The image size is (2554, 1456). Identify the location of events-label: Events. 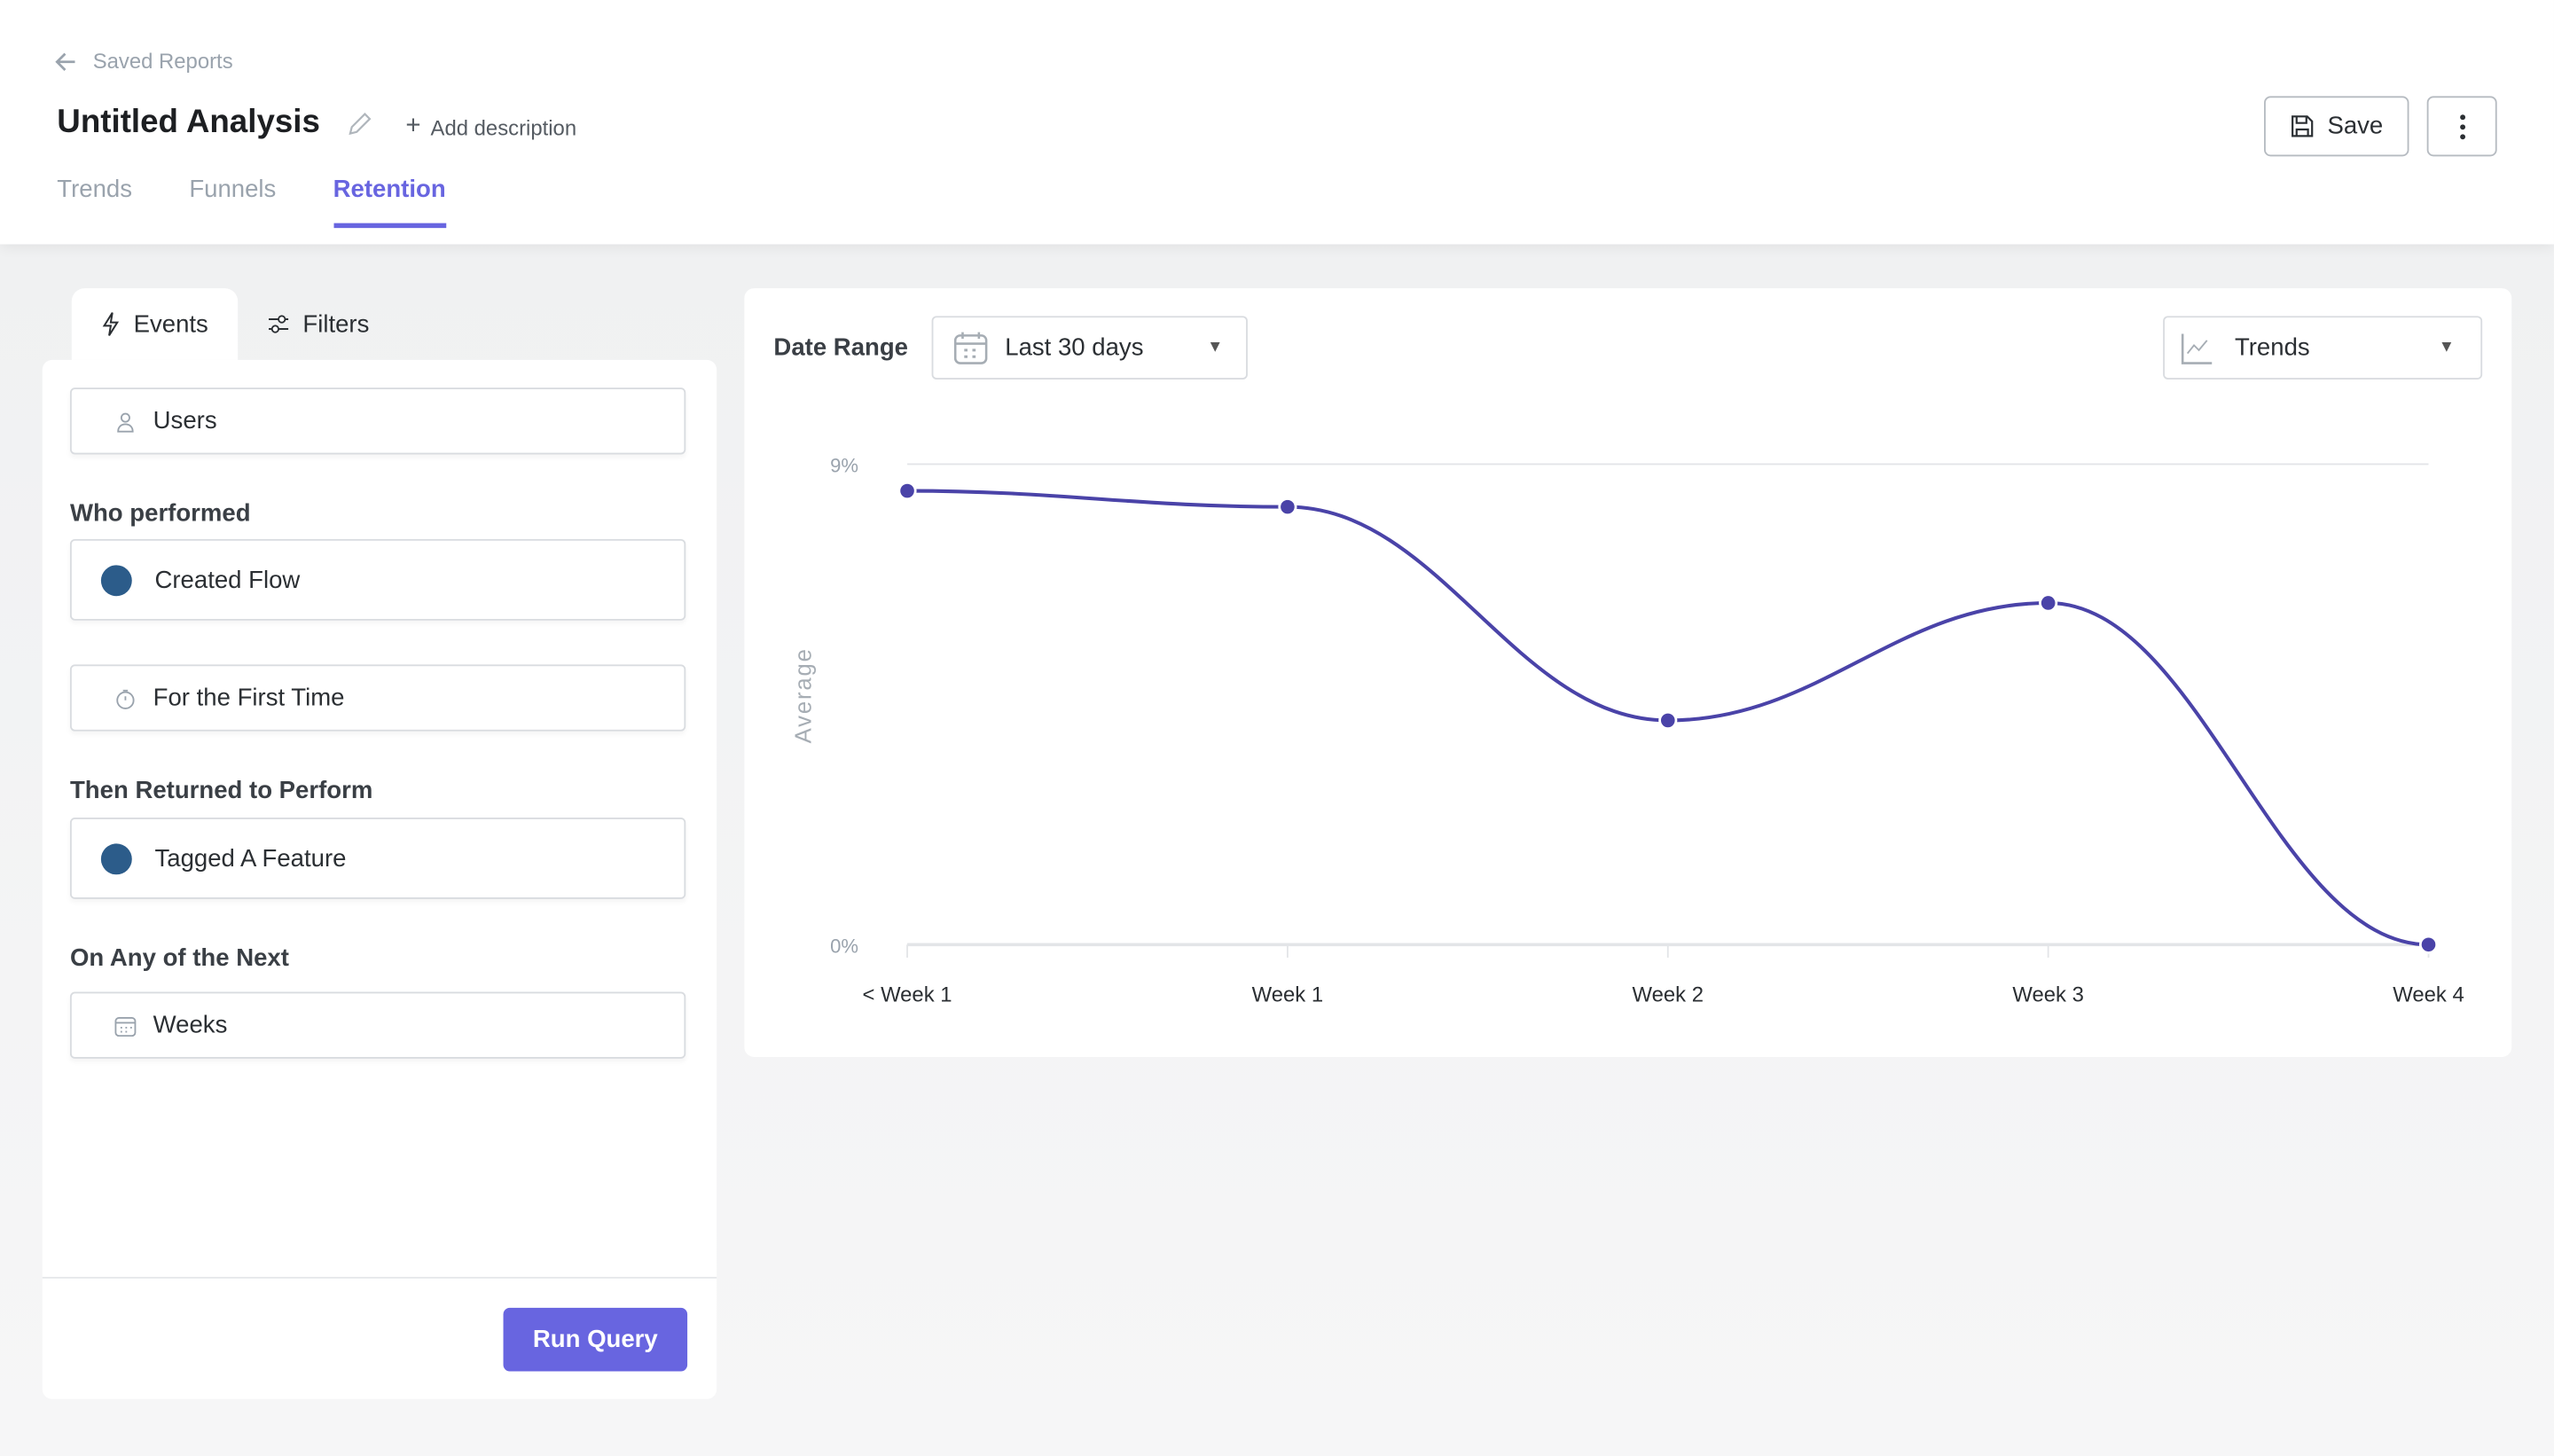
(170, 324).